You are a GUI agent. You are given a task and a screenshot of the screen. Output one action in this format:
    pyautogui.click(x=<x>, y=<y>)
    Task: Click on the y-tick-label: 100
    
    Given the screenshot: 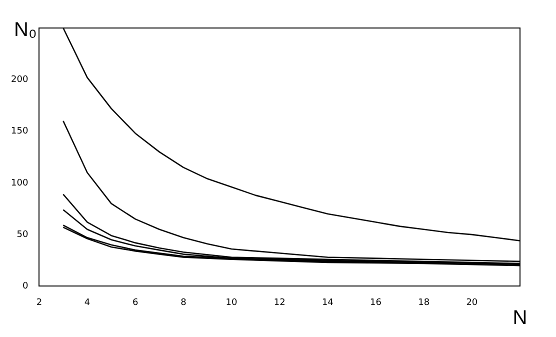 What is the action you would take?
    pyautogui.click(x=19, y=183)
    